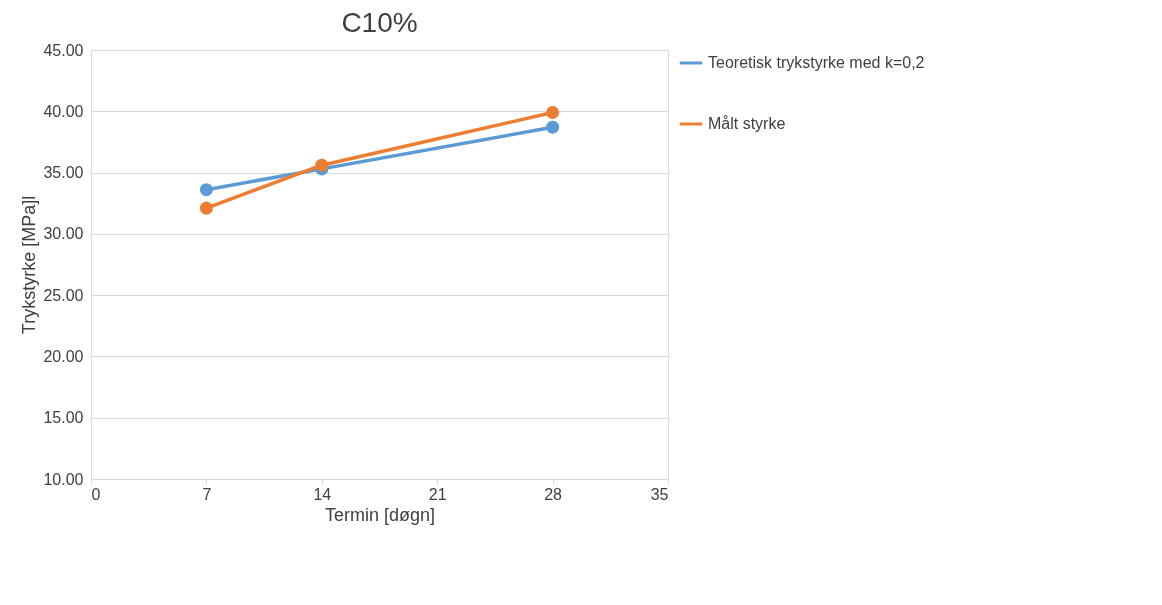  I want to click on y-tick-label: 45.00, so click(63, 50).